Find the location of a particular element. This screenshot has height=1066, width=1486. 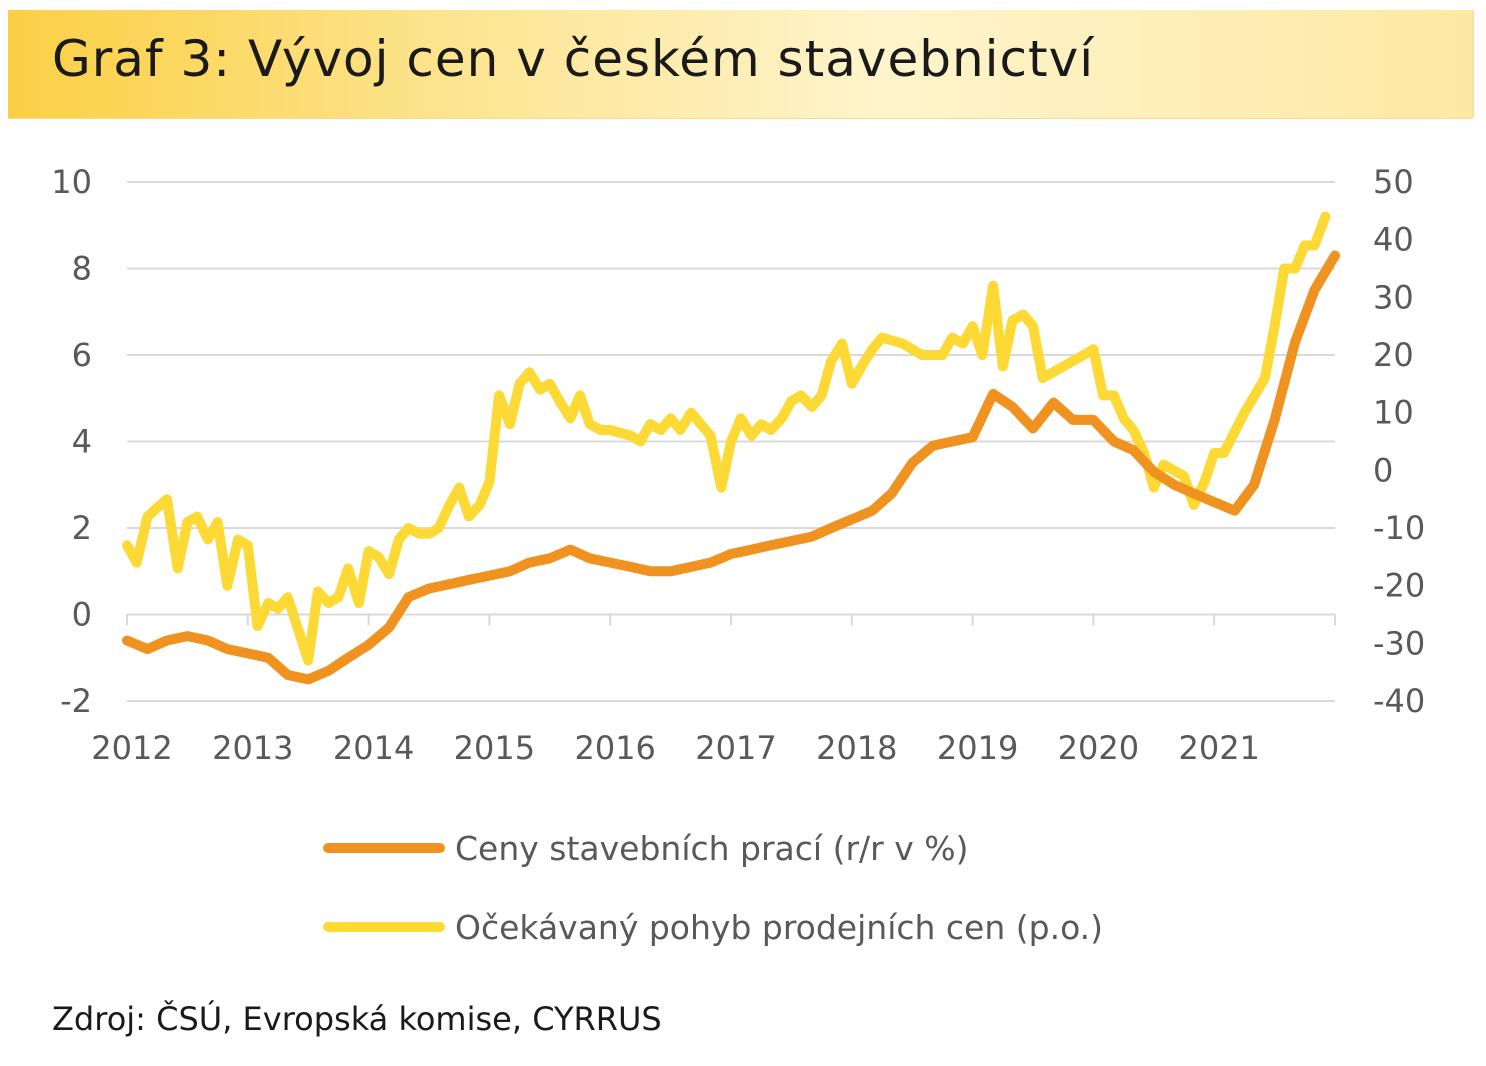

right-tick-label: -30 is located at coordinates (1399, 643).